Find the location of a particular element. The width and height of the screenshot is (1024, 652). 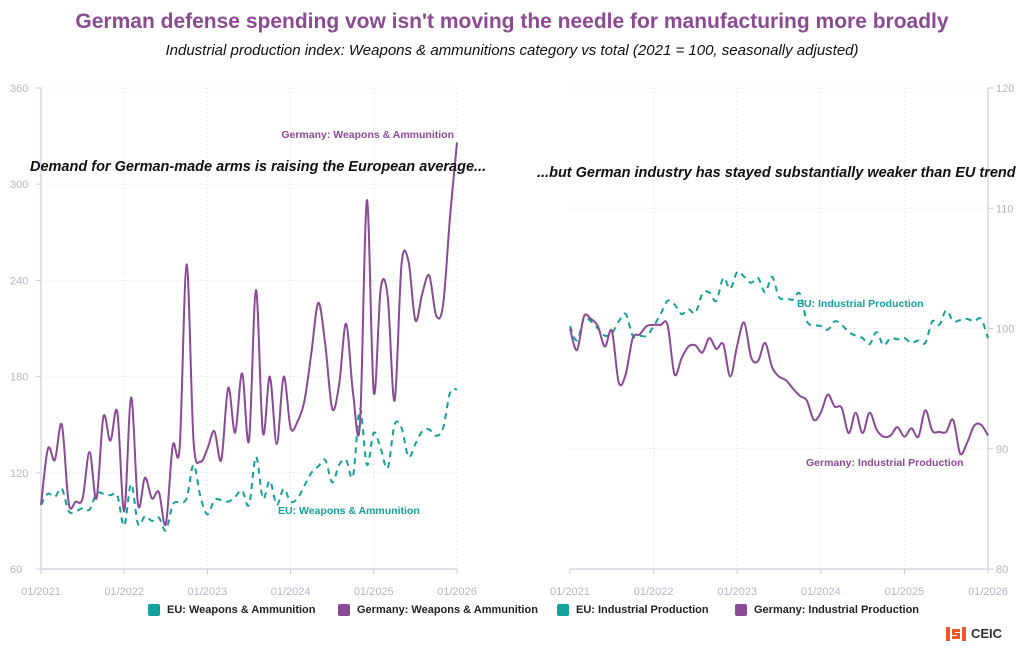

legend-item-germany-weapons: Germany: Weapons & Ammunition is located at coordinates (438, 610).